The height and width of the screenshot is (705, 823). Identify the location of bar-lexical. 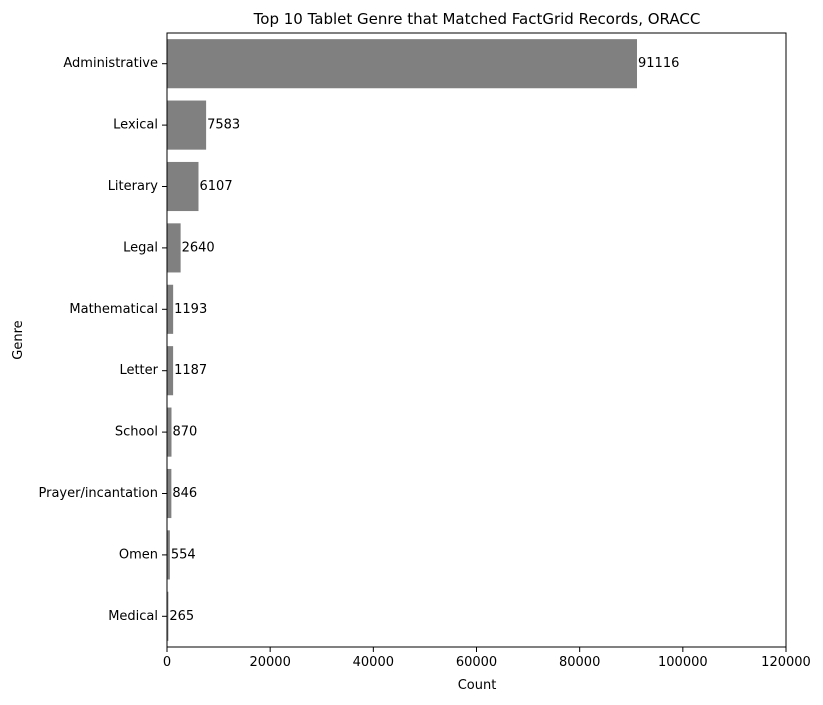
(187, 125).